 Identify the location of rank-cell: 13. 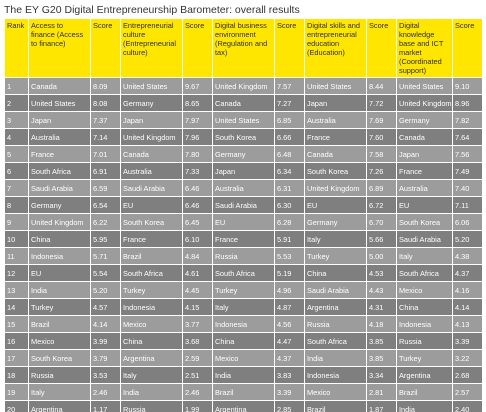
(16, 290).